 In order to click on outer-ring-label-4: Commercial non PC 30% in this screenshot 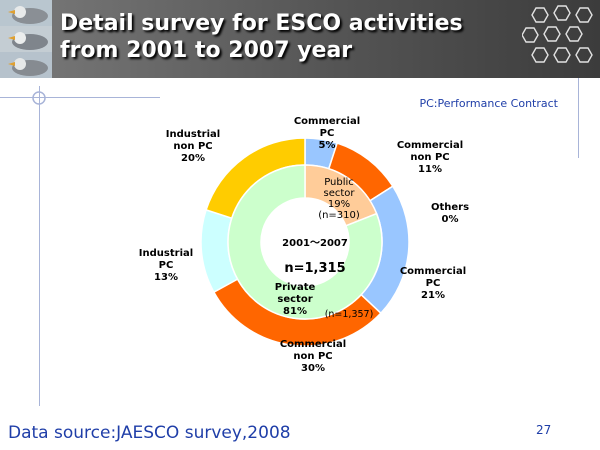, I will do `click(313, 356)`.